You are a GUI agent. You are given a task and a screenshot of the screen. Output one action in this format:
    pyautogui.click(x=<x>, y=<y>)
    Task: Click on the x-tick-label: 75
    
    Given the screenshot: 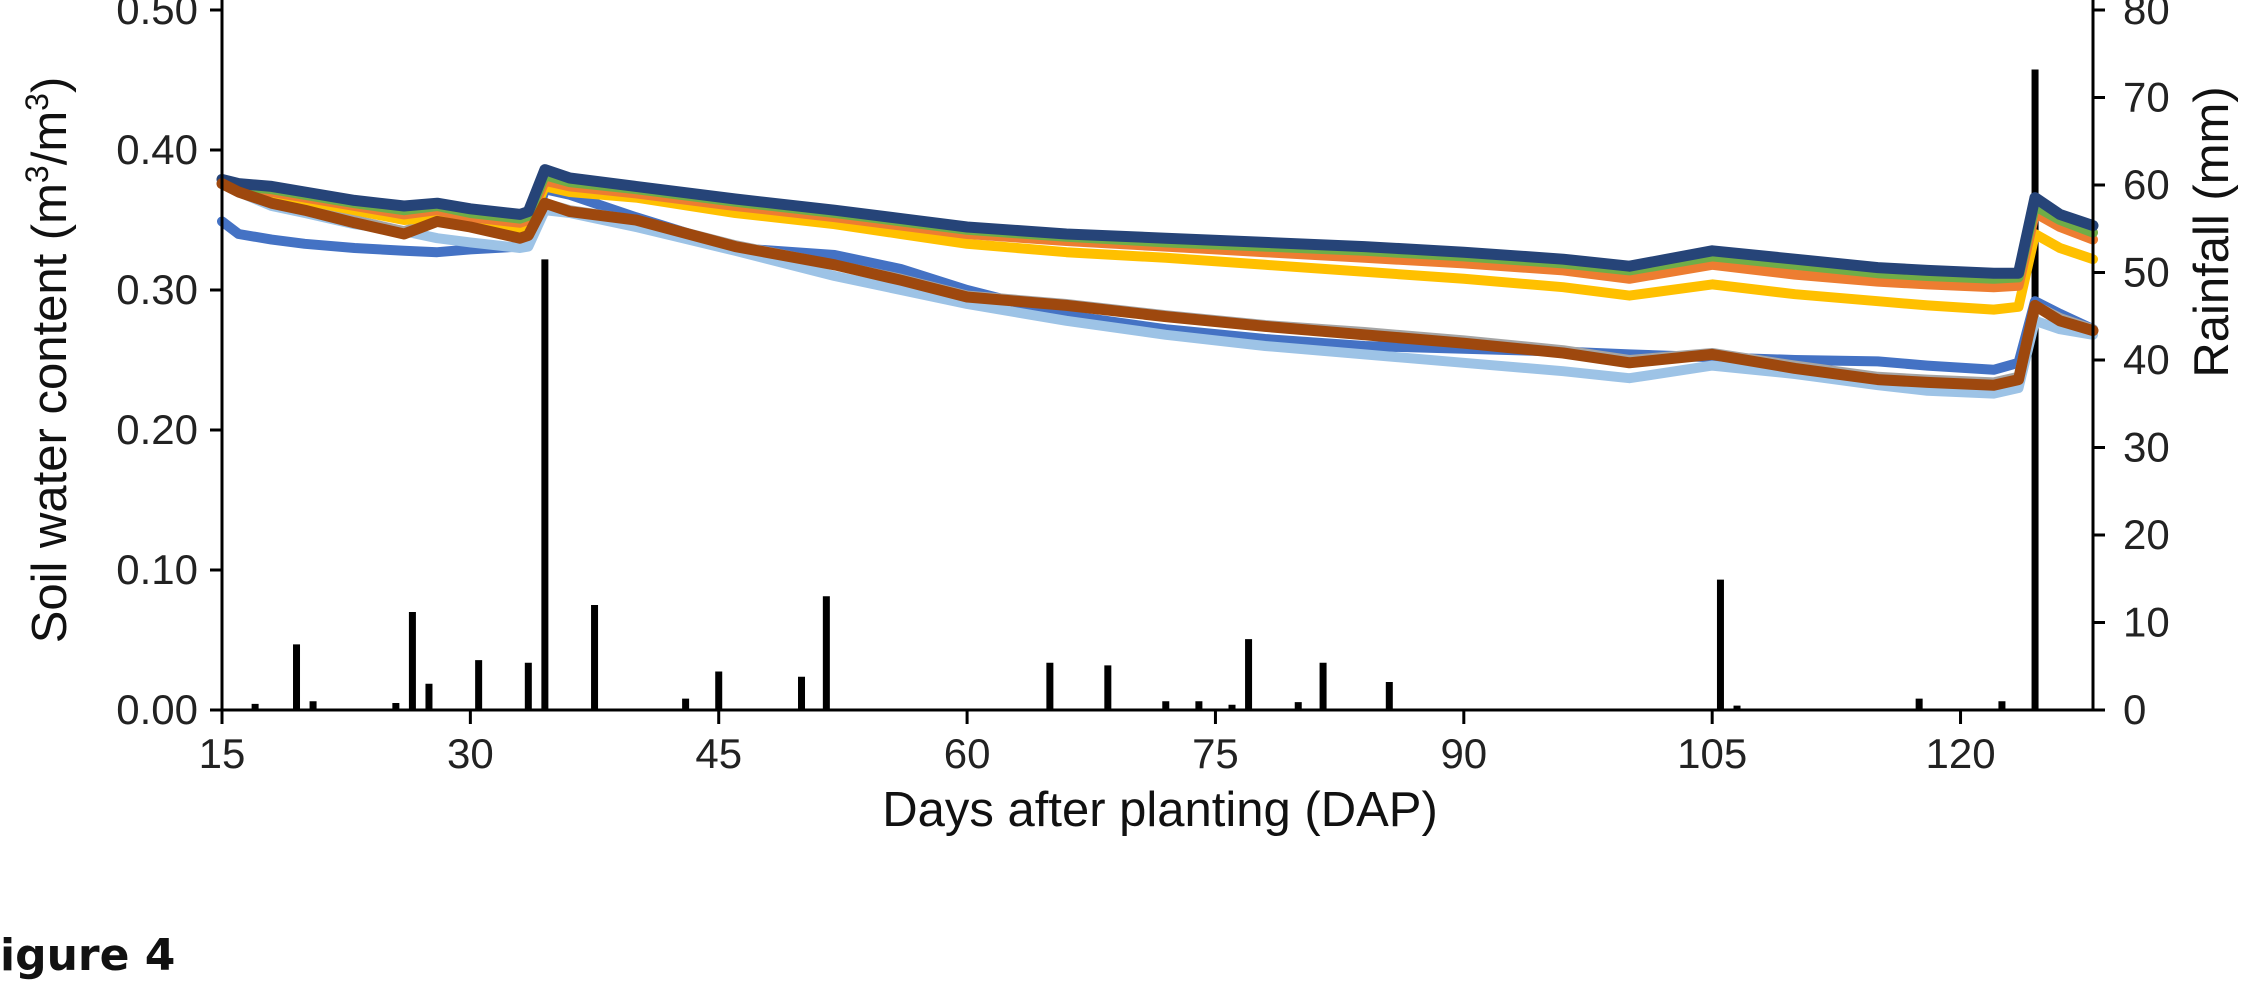 What is the action you would take?
    pyautogui.click(x=1215, y=753)
    